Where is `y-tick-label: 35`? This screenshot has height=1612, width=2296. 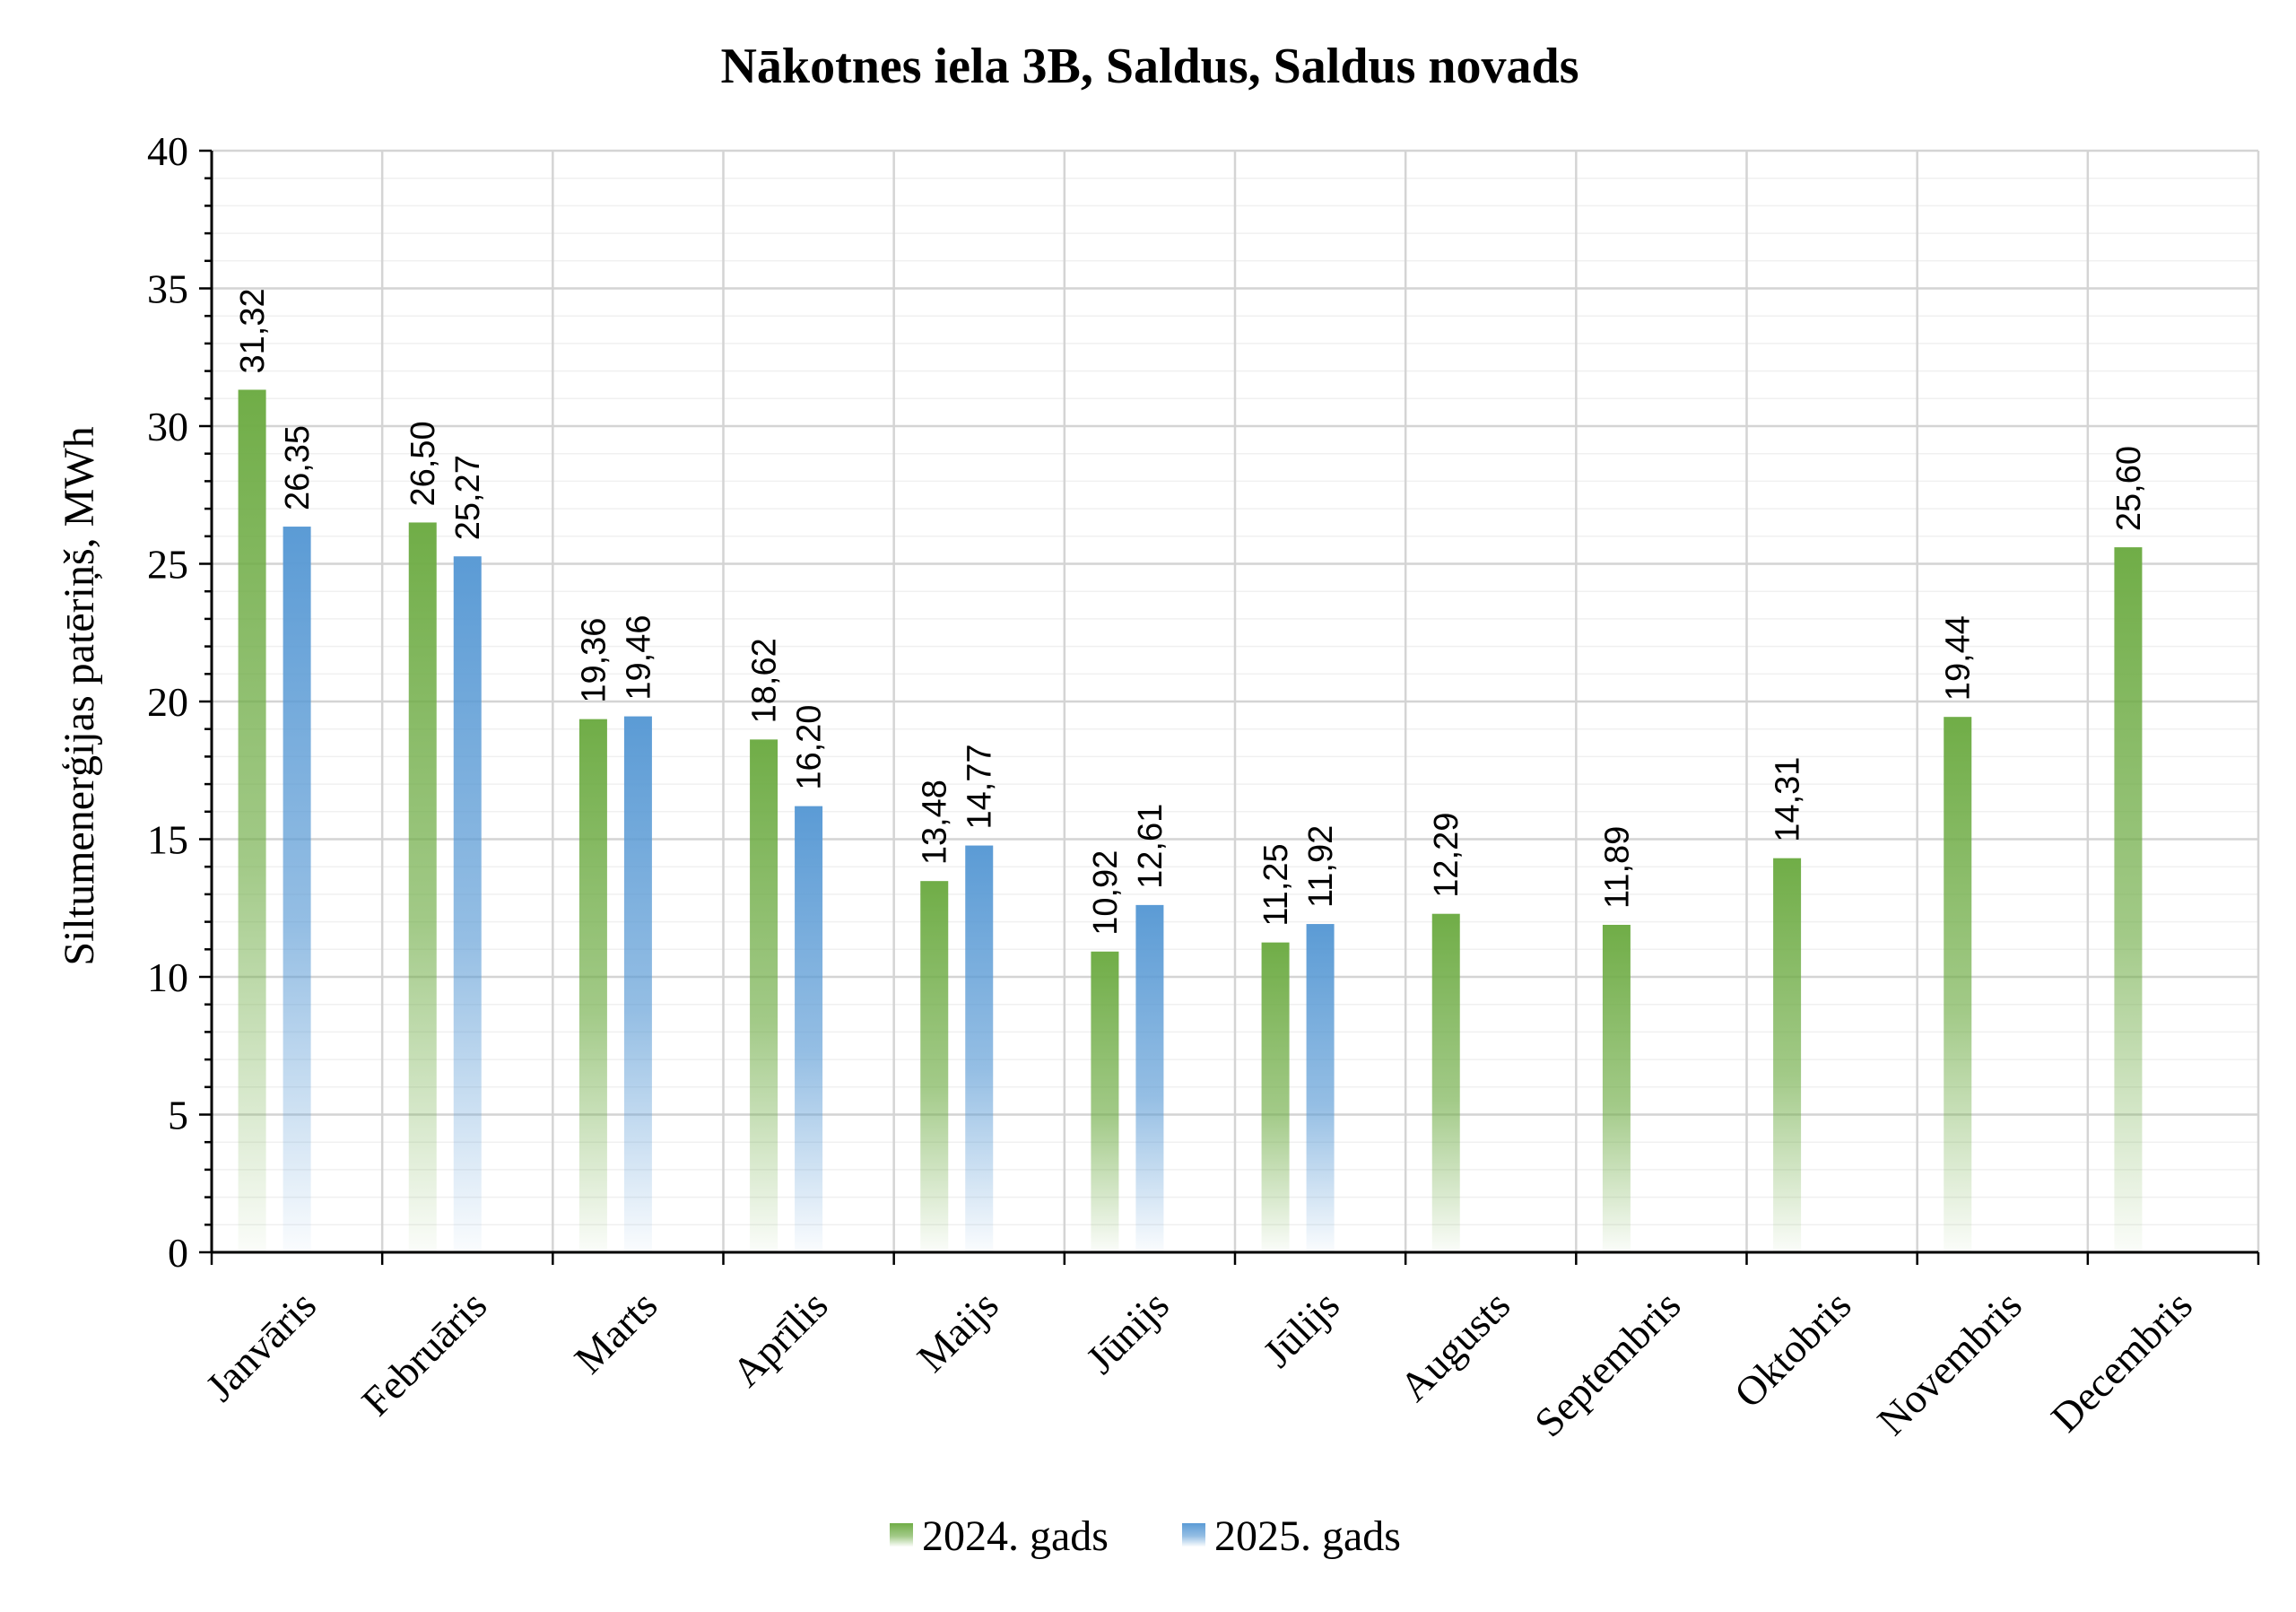
y-tick-label: 35 is located at coordinates (167, 289).